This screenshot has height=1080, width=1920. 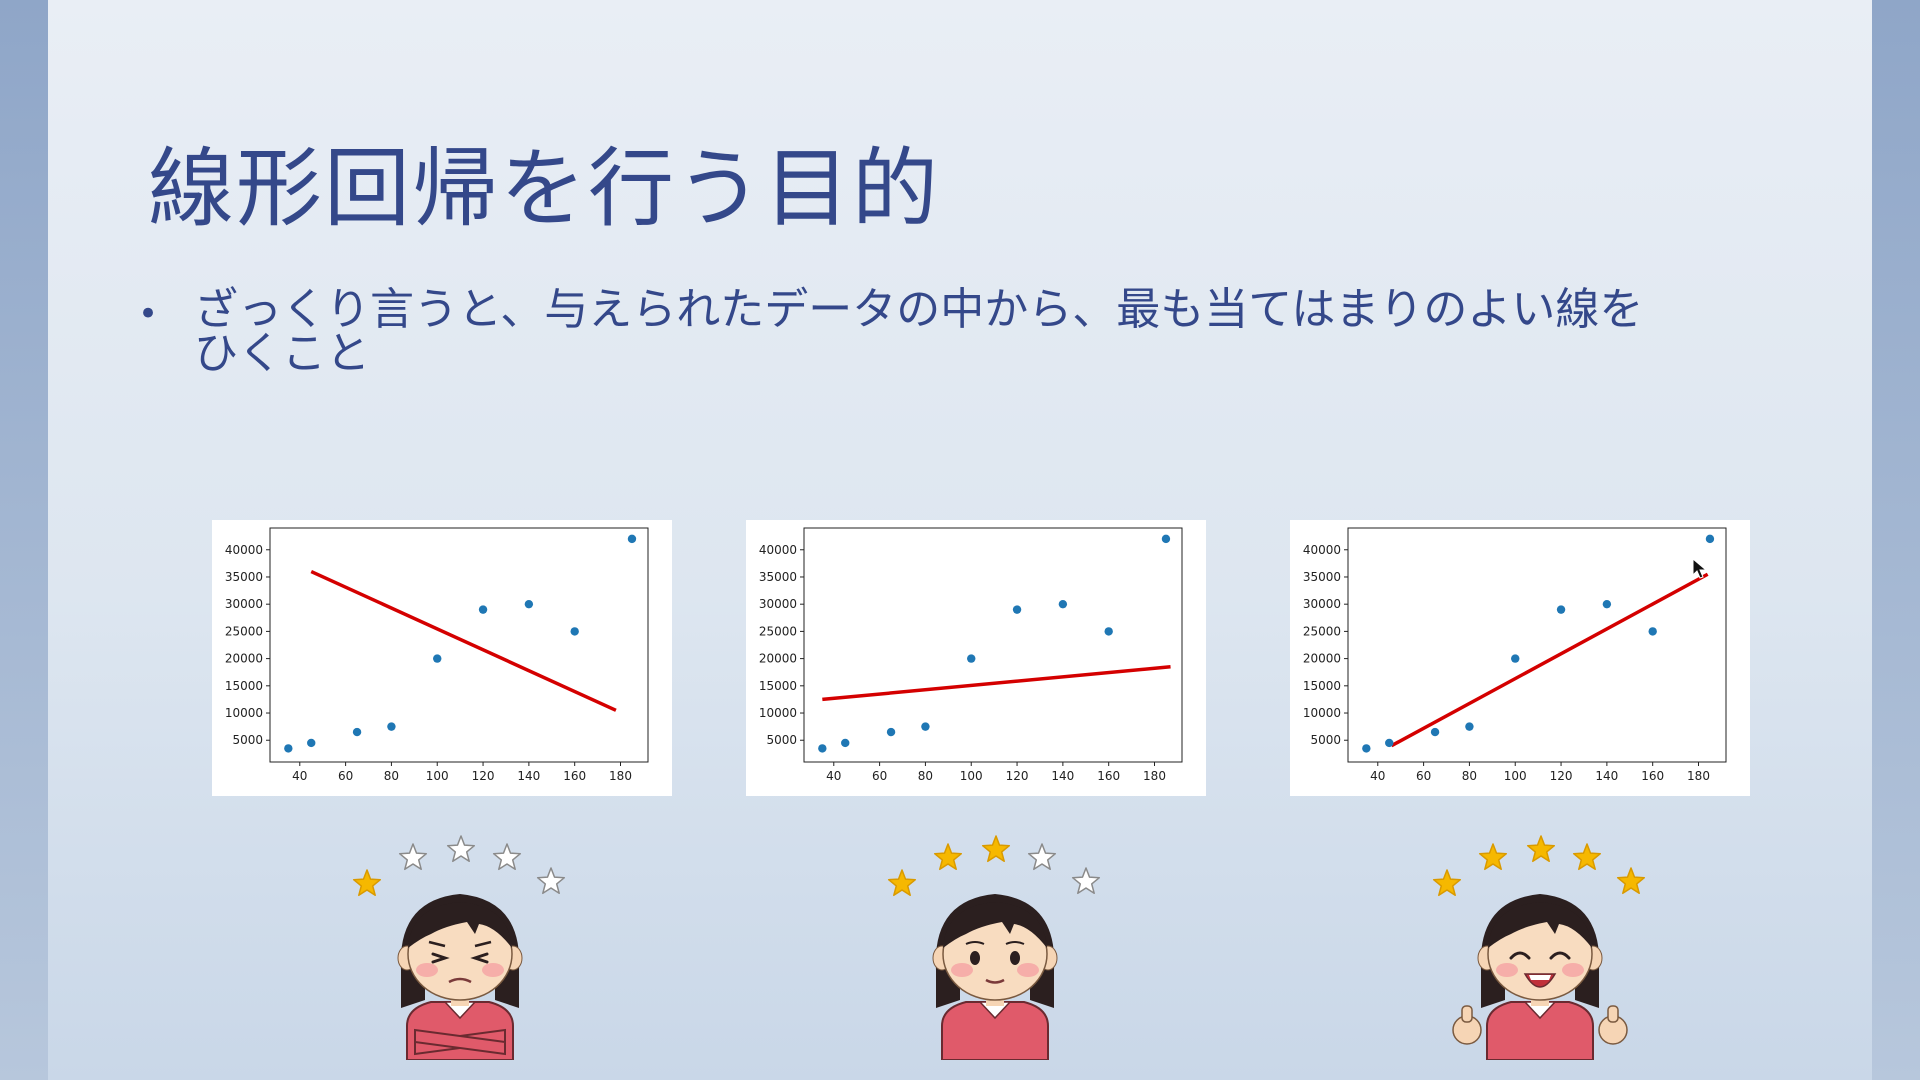 I want to click on neutral-woman-icon, so click(x=995, y=945).